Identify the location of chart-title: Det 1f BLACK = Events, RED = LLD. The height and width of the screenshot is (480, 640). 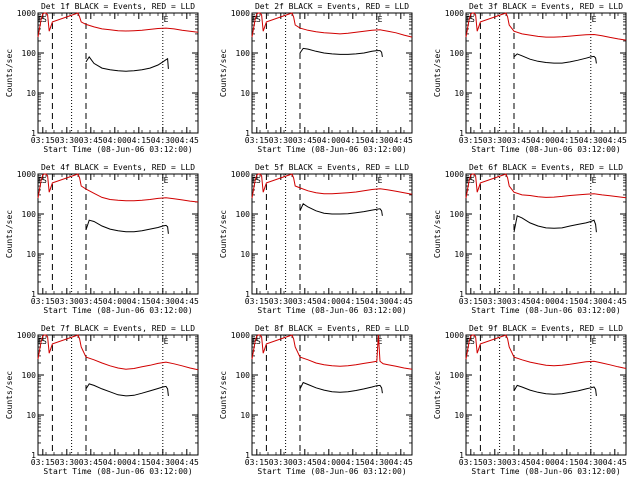
(118, 6).